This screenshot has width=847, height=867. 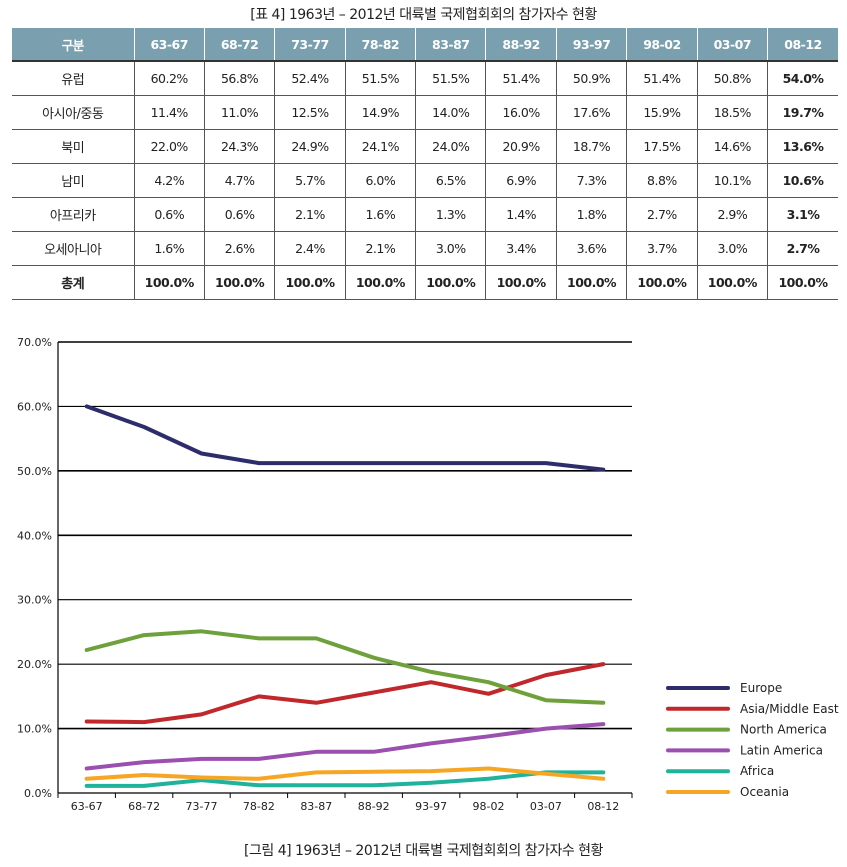 What do you see at coordinates (451, 112) in the screenshot?
I see `table-cell: 14.0%` at bounding box center [451, 112].